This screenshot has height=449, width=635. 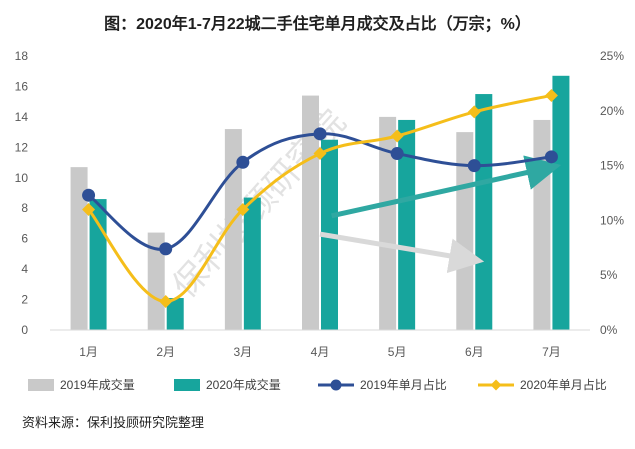 I want to click on left-tick-label: 2, so click(x=24, y=300).